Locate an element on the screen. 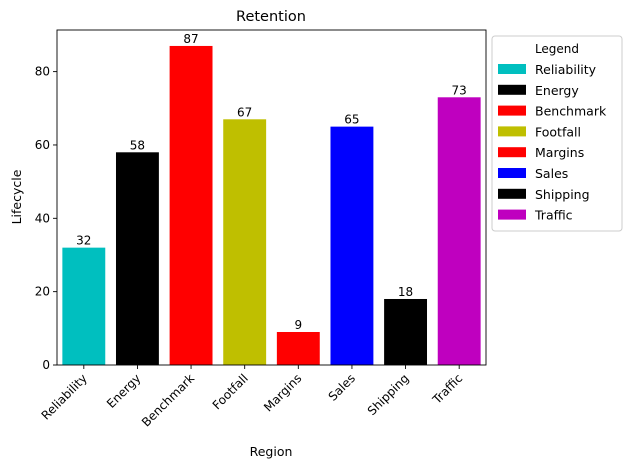  bar-value-label-energy: 58 is located at coordinates (137, 145).